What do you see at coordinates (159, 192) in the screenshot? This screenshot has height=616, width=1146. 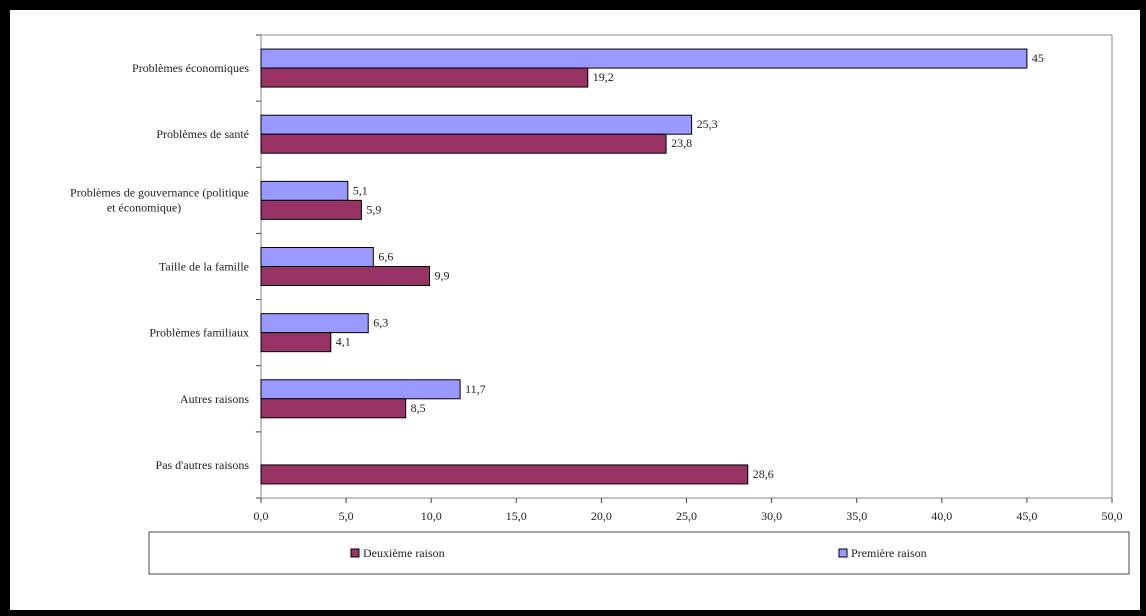 I see `category-label-line: Problèmes de gouvernance (politique` at bounding box center [159, 192].